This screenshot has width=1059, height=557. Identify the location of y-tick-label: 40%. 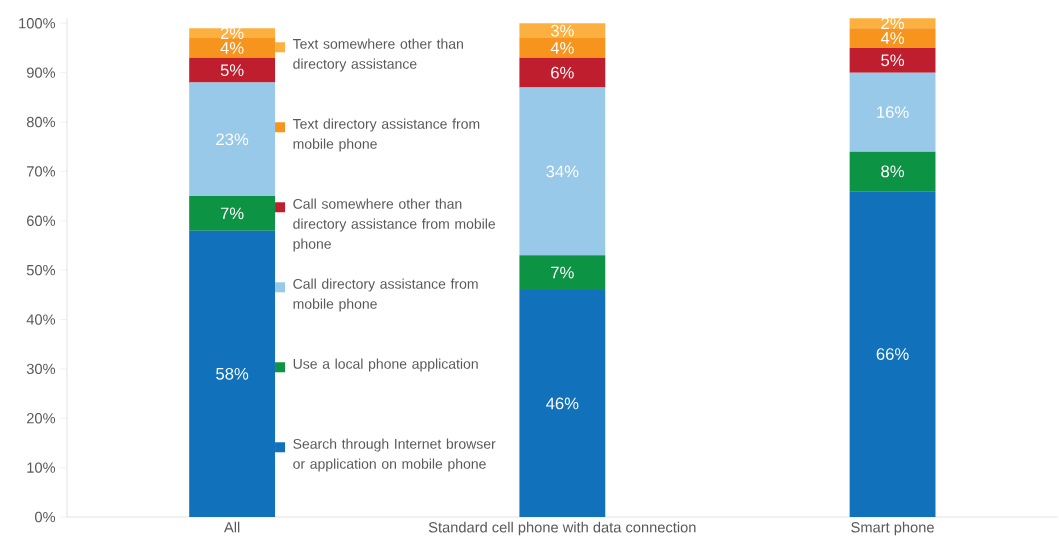
(41, 319).